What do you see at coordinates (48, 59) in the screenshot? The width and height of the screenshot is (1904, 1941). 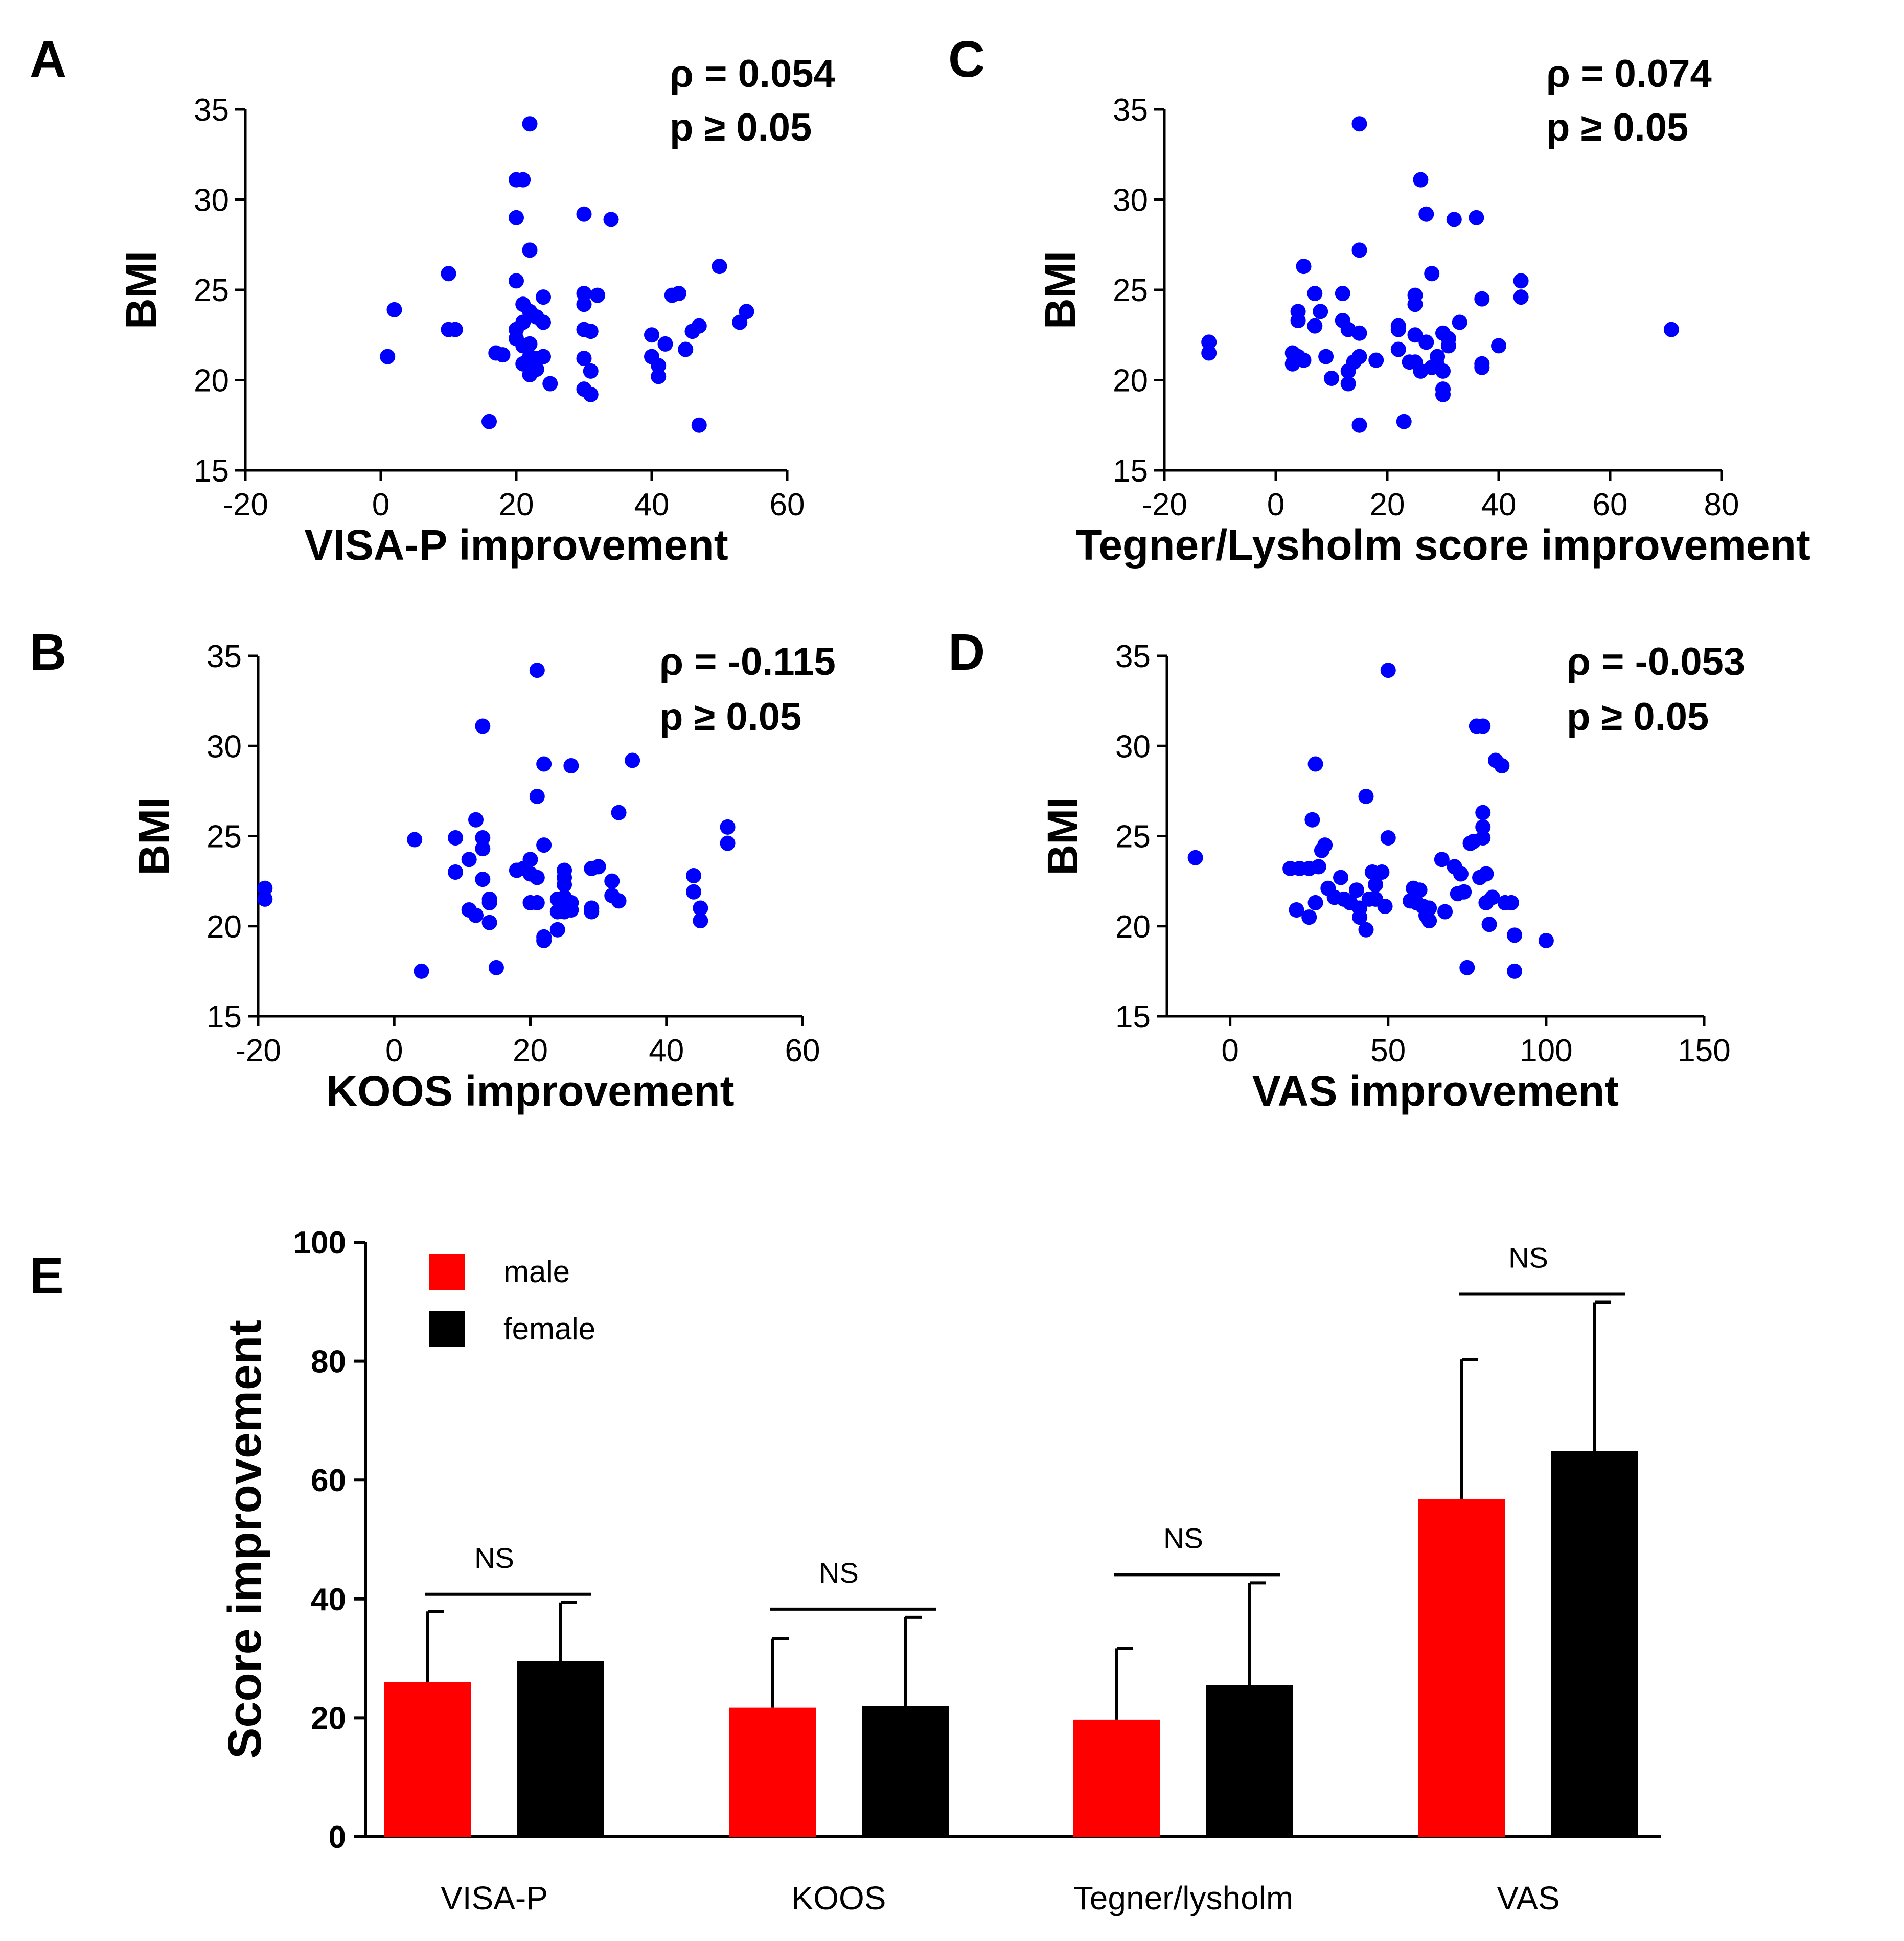 I see `panel-letter: A` at bounding box center [48, 59].